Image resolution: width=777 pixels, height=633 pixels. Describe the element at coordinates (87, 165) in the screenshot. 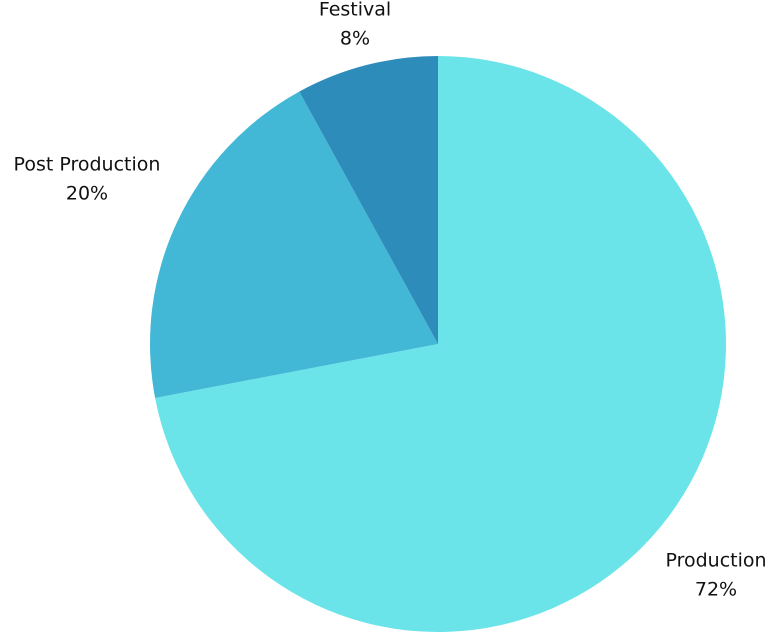

I see `slice-label: Post Production` at that location.